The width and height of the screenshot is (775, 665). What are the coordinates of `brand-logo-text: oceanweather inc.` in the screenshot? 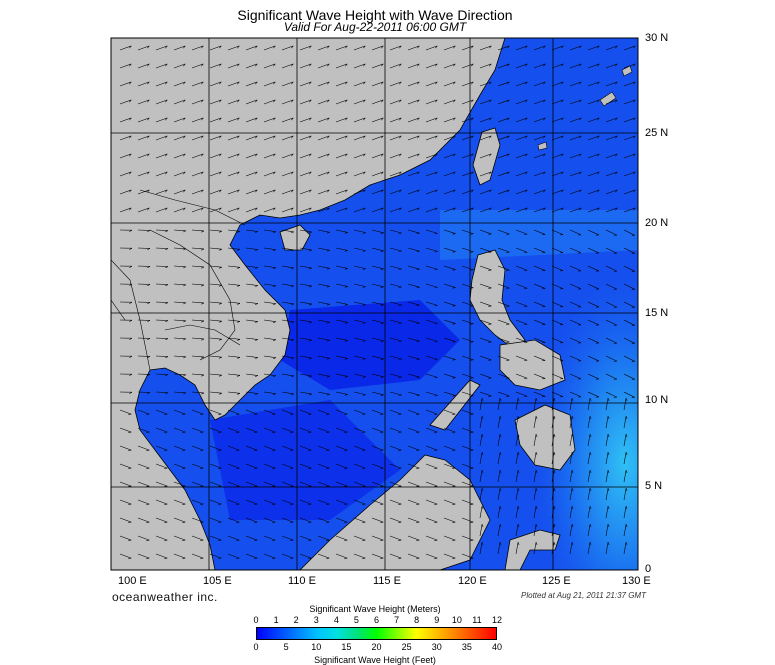 It's located at (165, 597).